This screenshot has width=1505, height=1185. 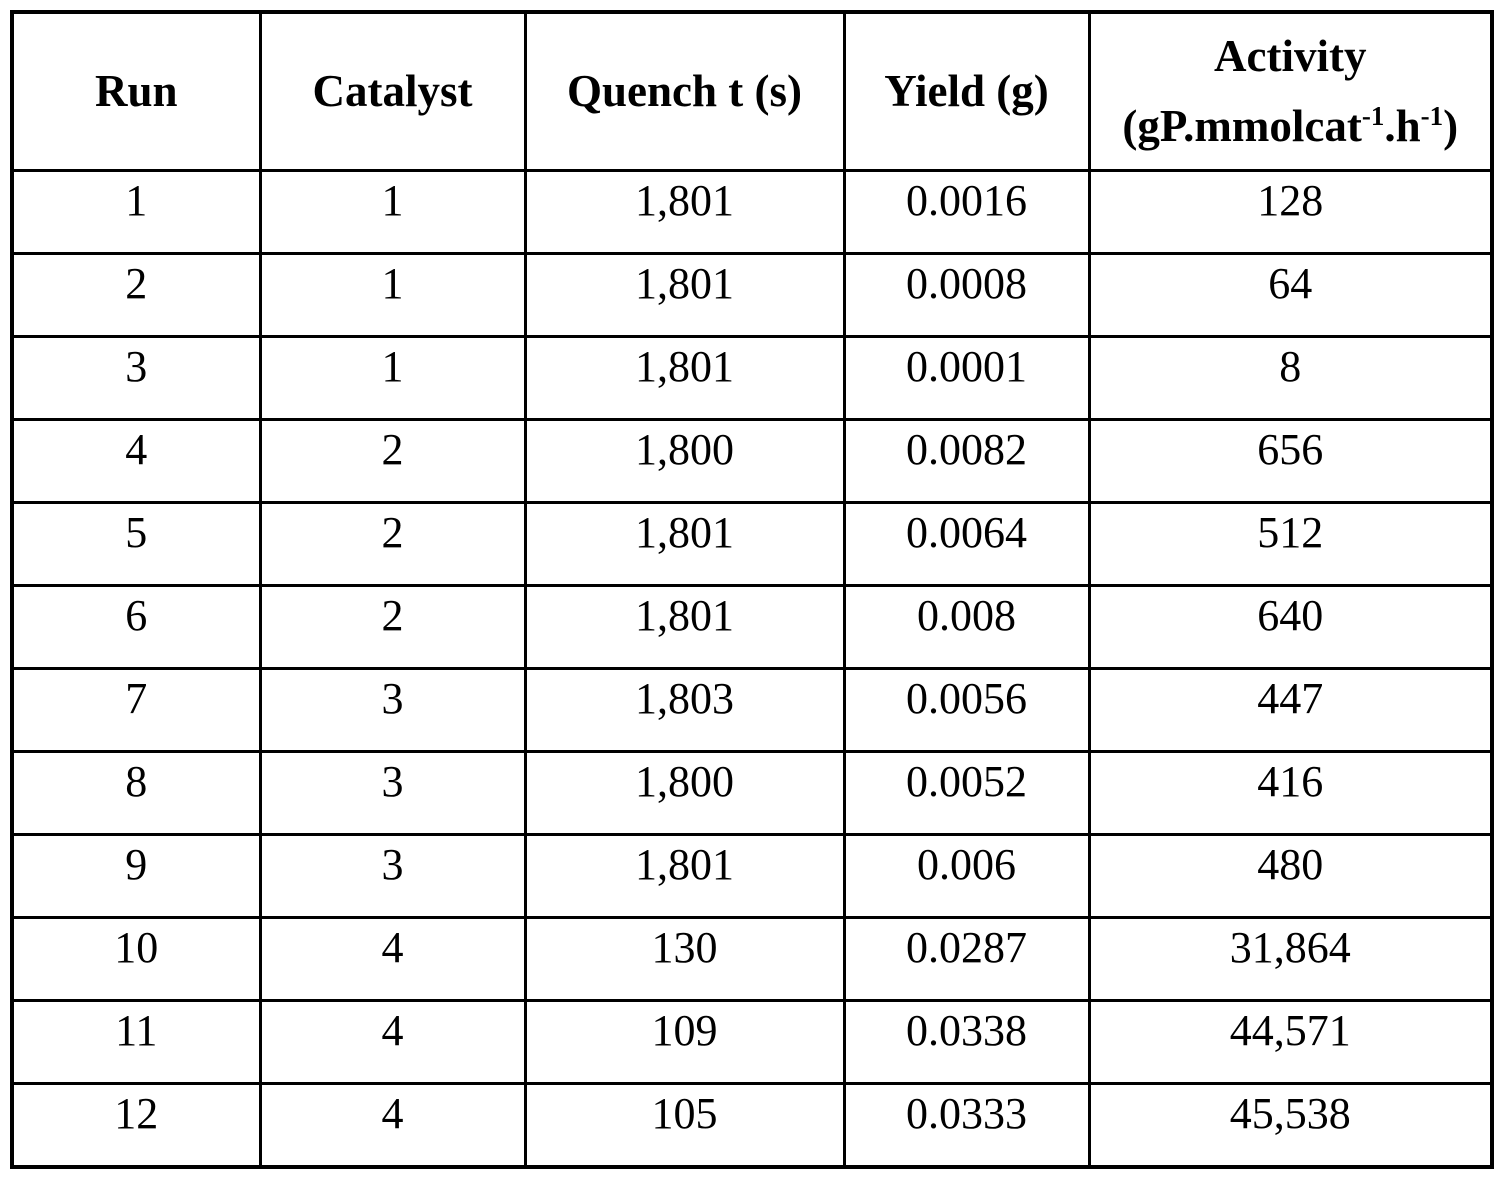 I want to click on cell-activity: 128, so click(x=1290, y=212).